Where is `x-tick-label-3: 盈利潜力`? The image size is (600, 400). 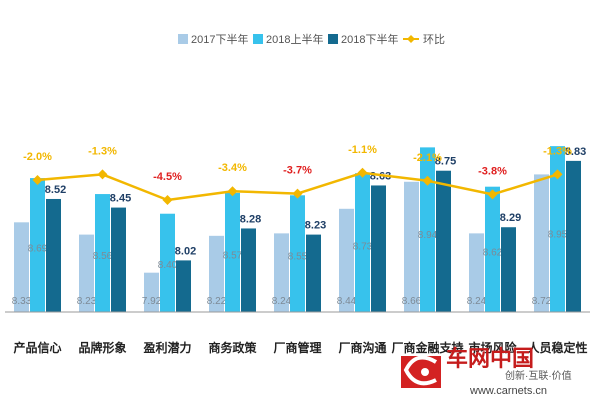
x-tick-label-3: 盈利潜力 is located at coordinates (166, 347).